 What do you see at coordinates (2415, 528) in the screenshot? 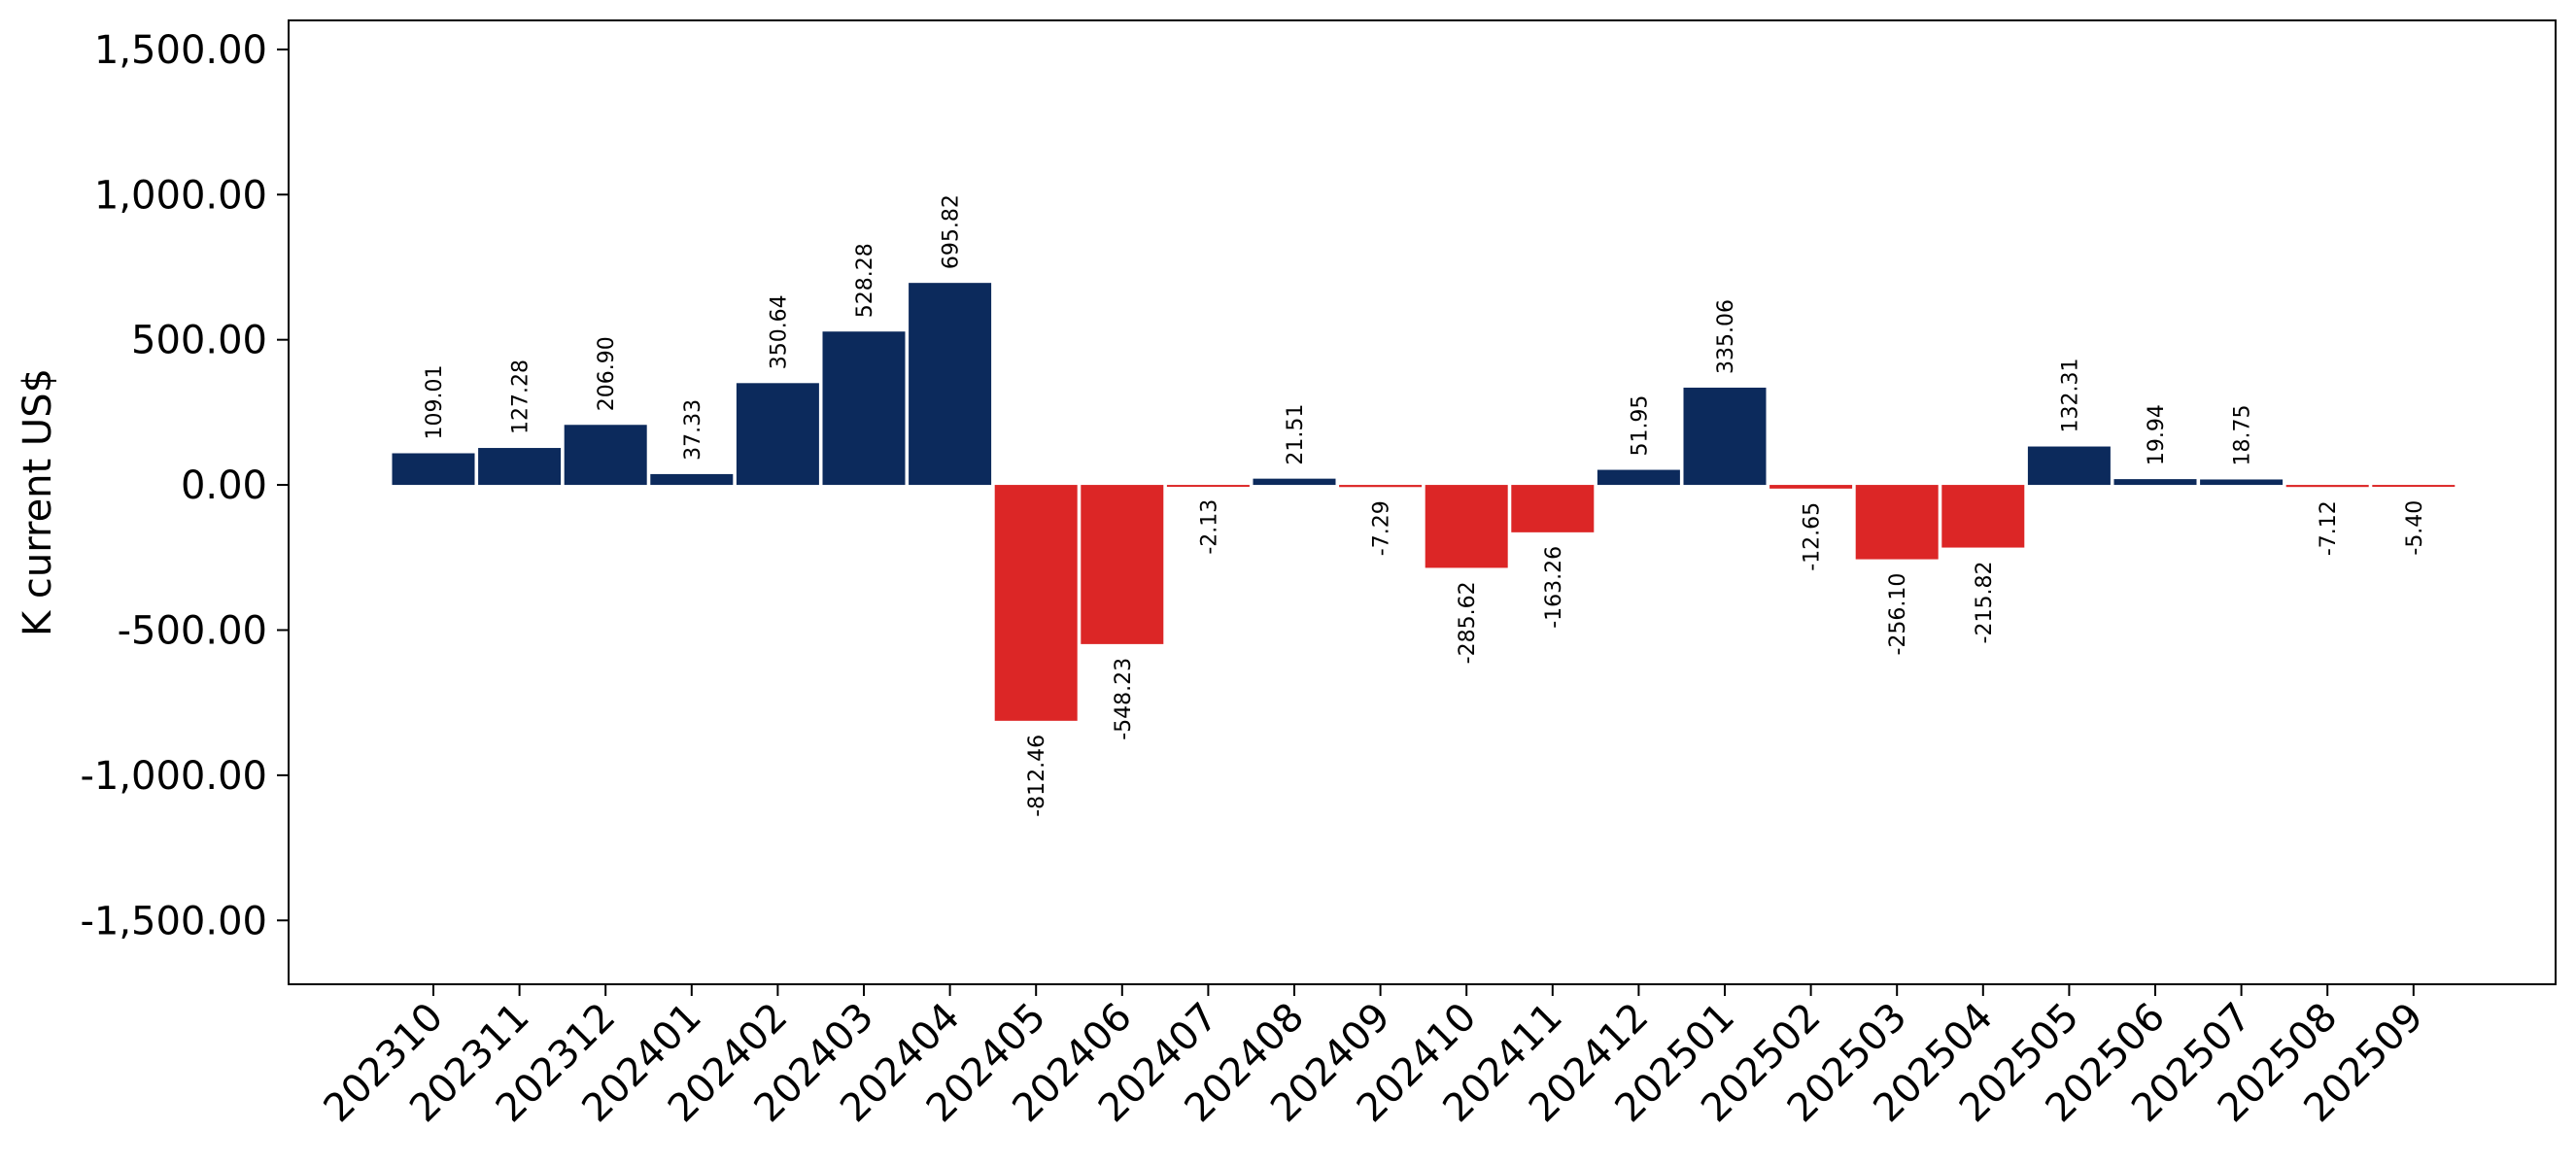
I see `data-label: -5.40` at bounding box center [2415, 528].